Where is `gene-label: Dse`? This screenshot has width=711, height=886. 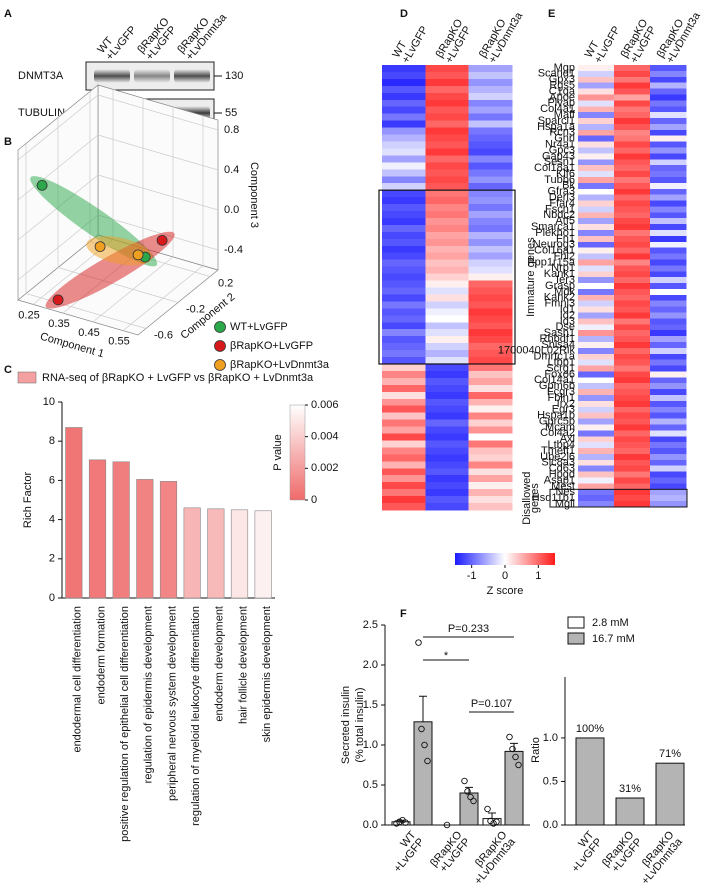 gene-label: Dse is located at coordinates (565, 327).